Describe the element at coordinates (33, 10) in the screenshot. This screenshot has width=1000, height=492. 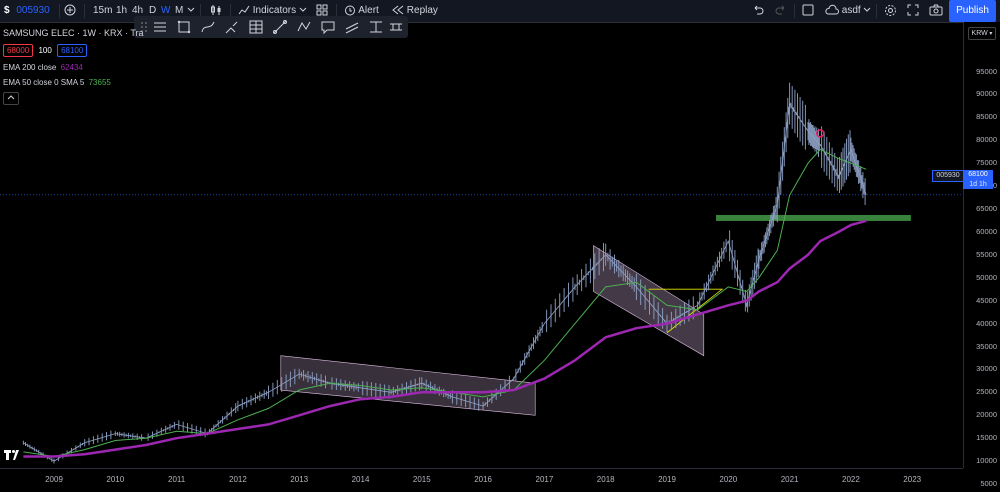
I see `symbol-label: 005930` at that location.